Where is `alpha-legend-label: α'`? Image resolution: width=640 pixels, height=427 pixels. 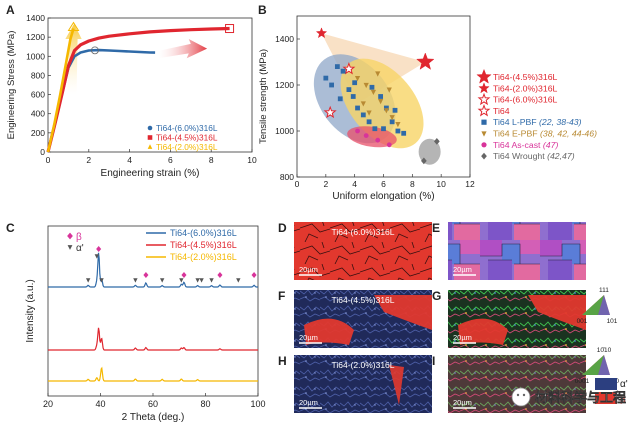 alpha-legend-label: α' is located at coordinates (624, 384).